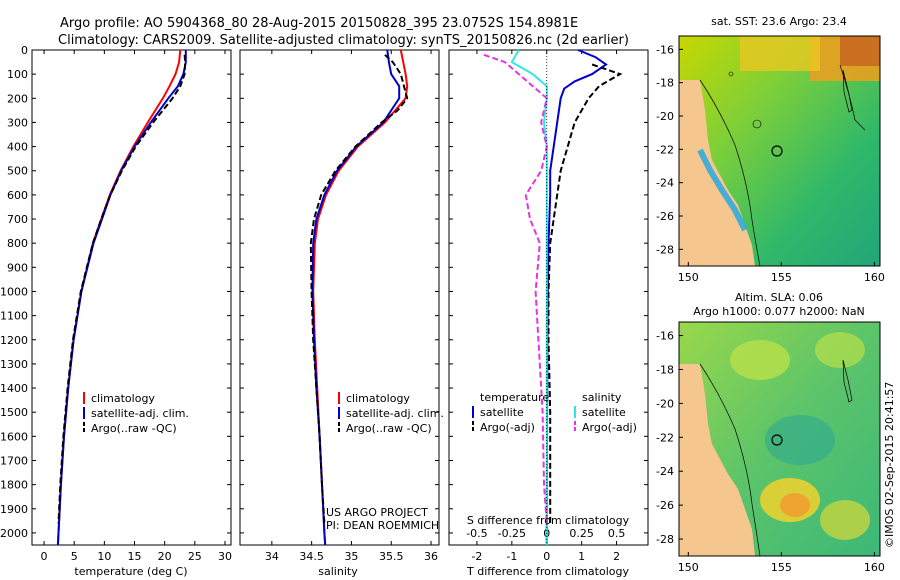 Image resolution: width=900 pixels, height=580 pixels. What do you see at coordinates (511, 556) in the screenshot?
I see `x-tick-label: -1` at bounding box center [511, 556].